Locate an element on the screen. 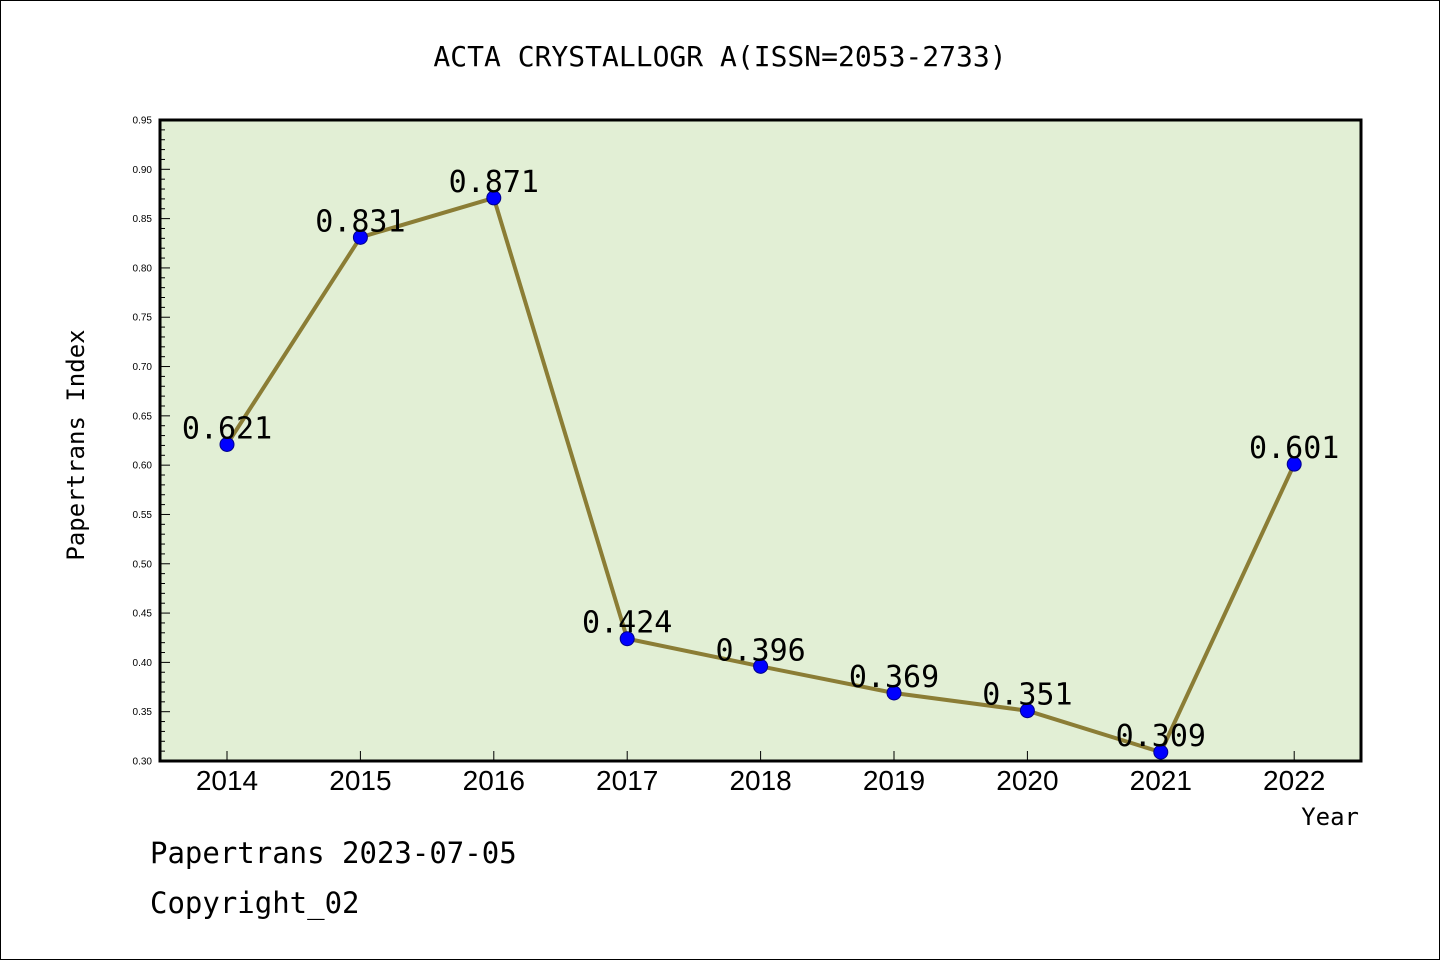 The width and height of the screenshot is (1440, 960). y-tick-label: 0.70 is located at coordinates (143, 367).